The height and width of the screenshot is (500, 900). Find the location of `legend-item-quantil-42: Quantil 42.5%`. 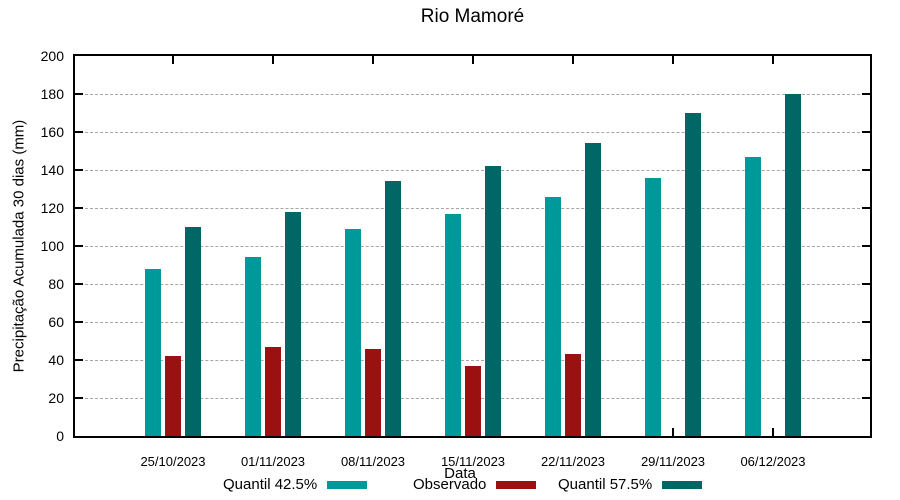

legend-item-quantil-42: Quantil 42.5% is located at coordinates (295, 484).